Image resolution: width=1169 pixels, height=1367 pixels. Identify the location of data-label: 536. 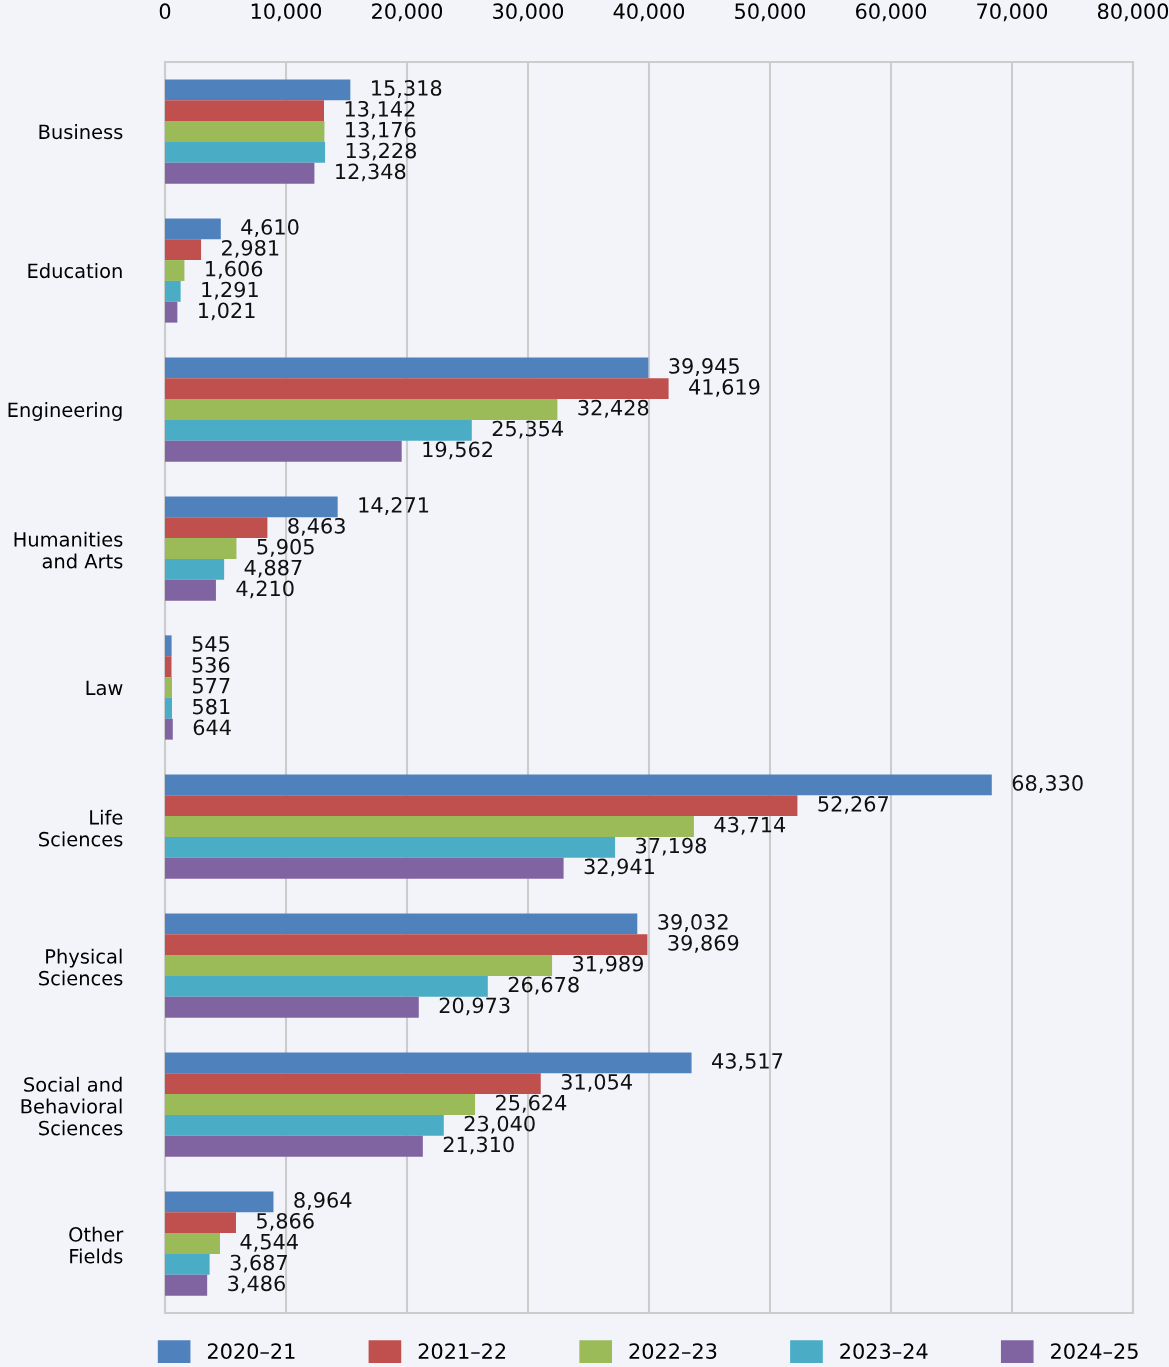
(211, 664).